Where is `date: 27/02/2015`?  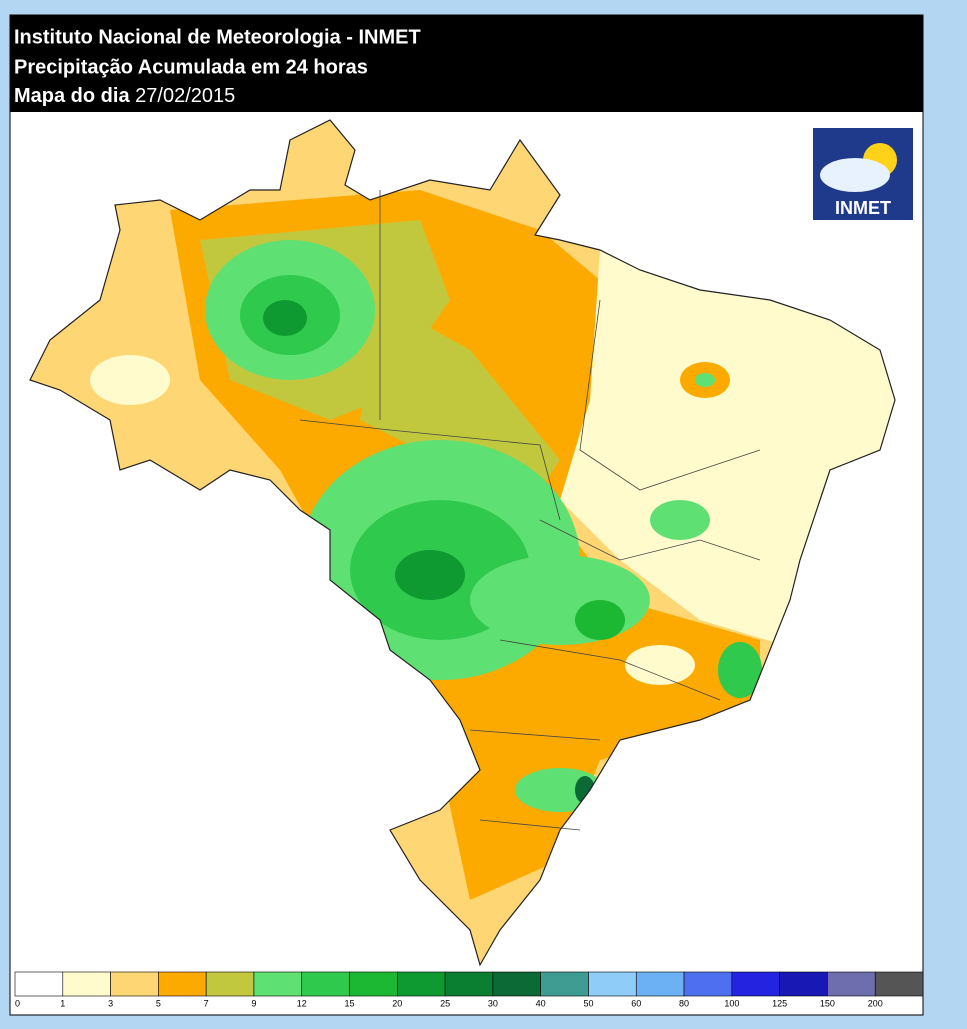 date: 27/02/2015 is located at coordinates (185, 96).